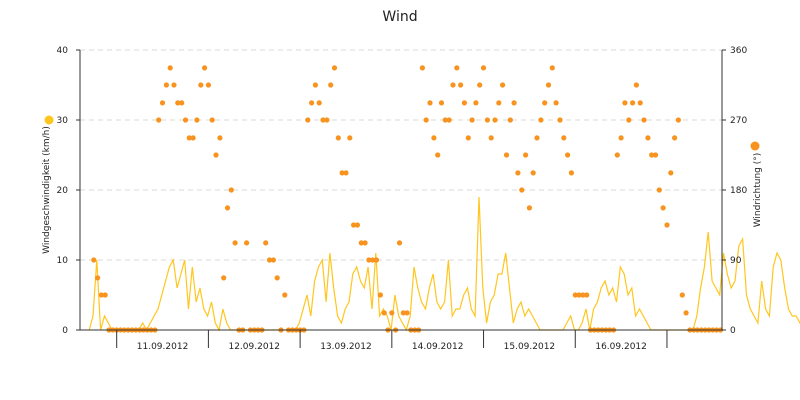 This screenshot has height=400, width=800. Describe the element at coordinates (733, 331) in the screenshot. I see `y2-tick-label: 0` at that location.